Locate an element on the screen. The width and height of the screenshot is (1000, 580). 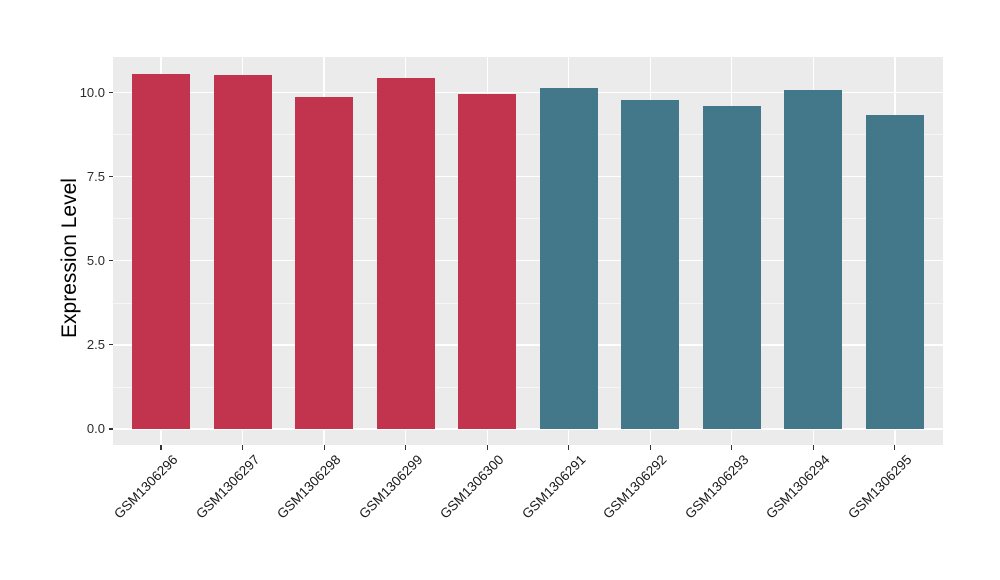
bar-GSM1306300 is located at coordinates (487, 261).